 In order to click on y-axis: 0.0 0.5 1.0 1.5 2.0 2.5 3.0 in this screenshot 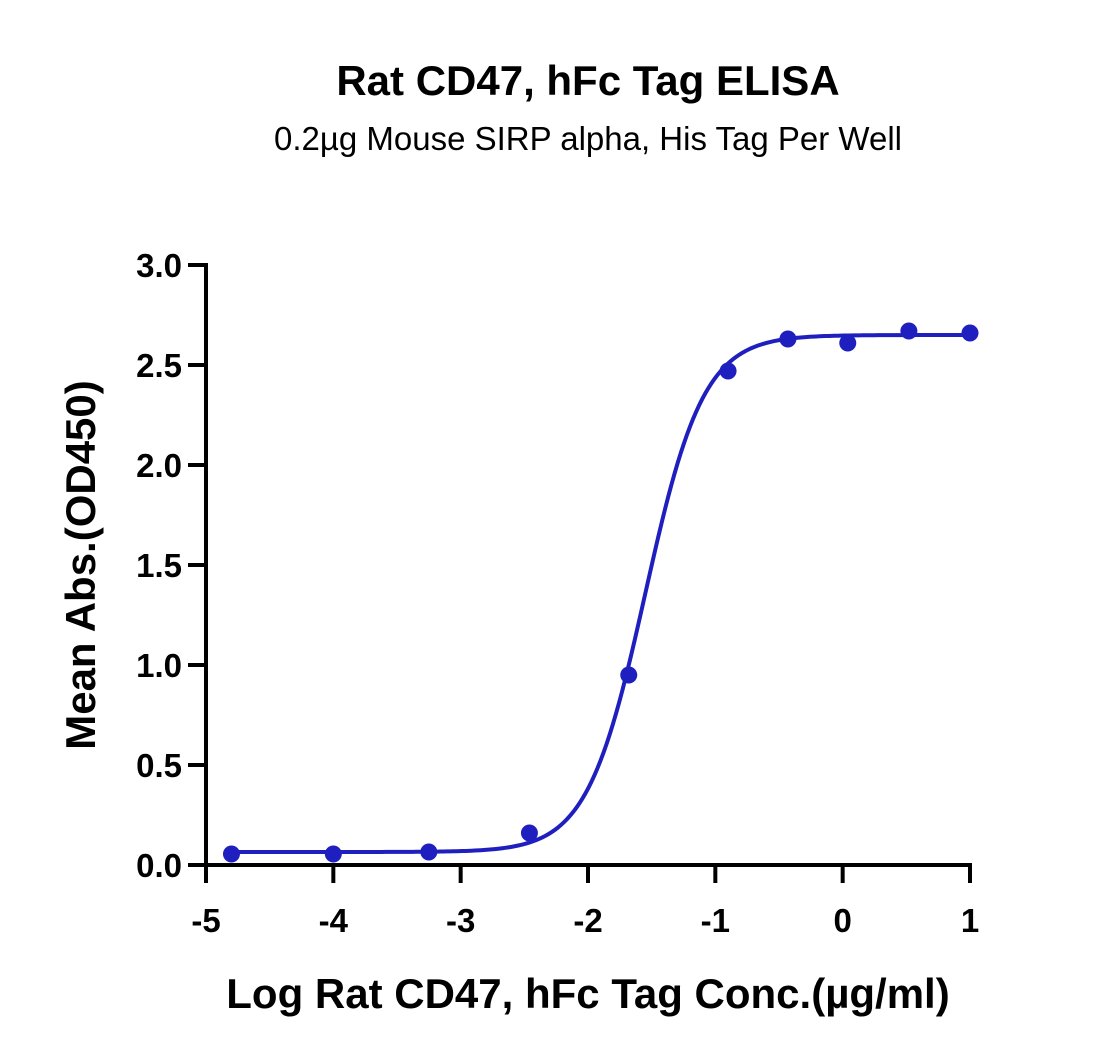, I will do `click(172, 565)`.